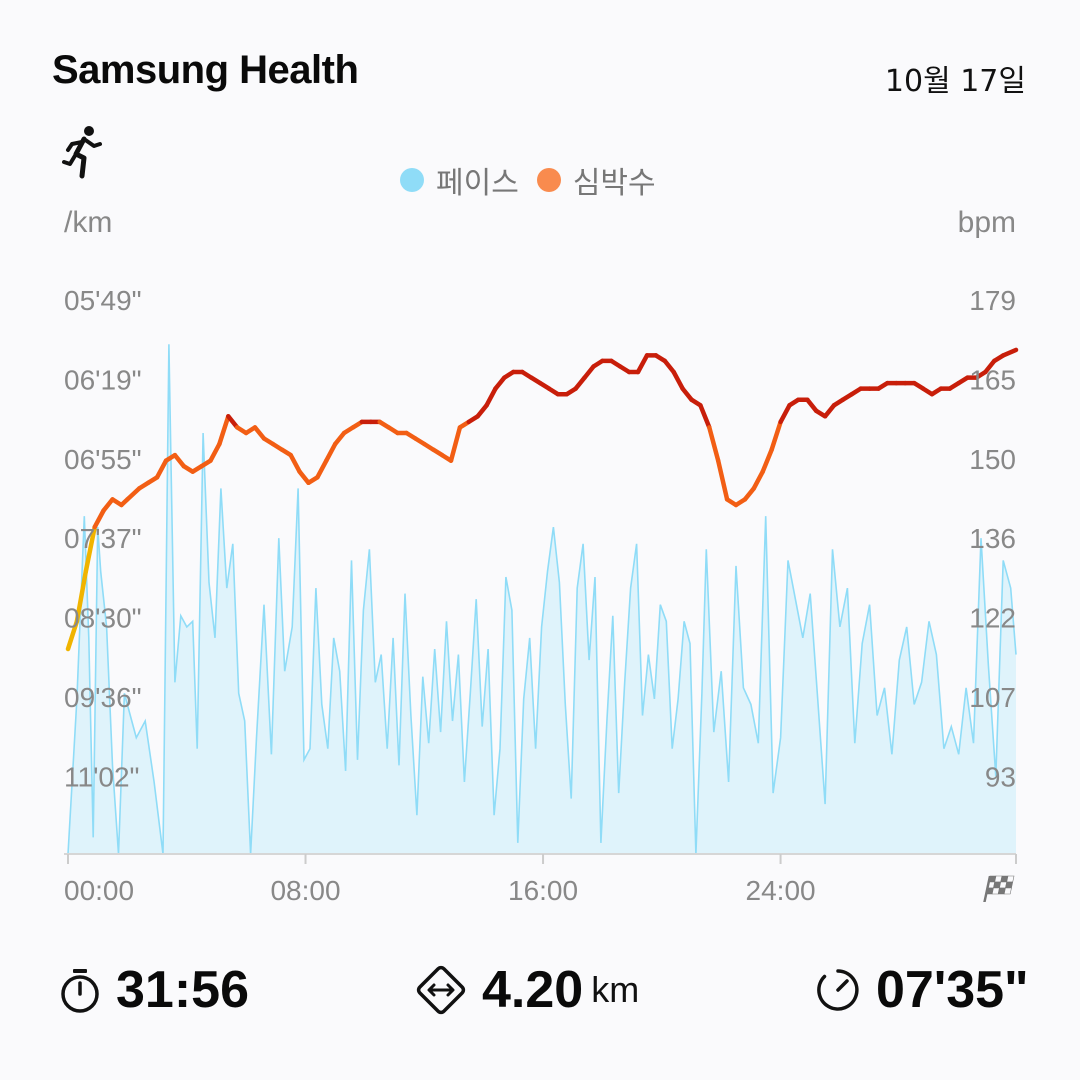 Image resolution: width=1080 pixels, height=1080 pixels. Describe the element at coordinates (992, 300) in the screenshot. I see `bpm-tick-label: 179` at that location.